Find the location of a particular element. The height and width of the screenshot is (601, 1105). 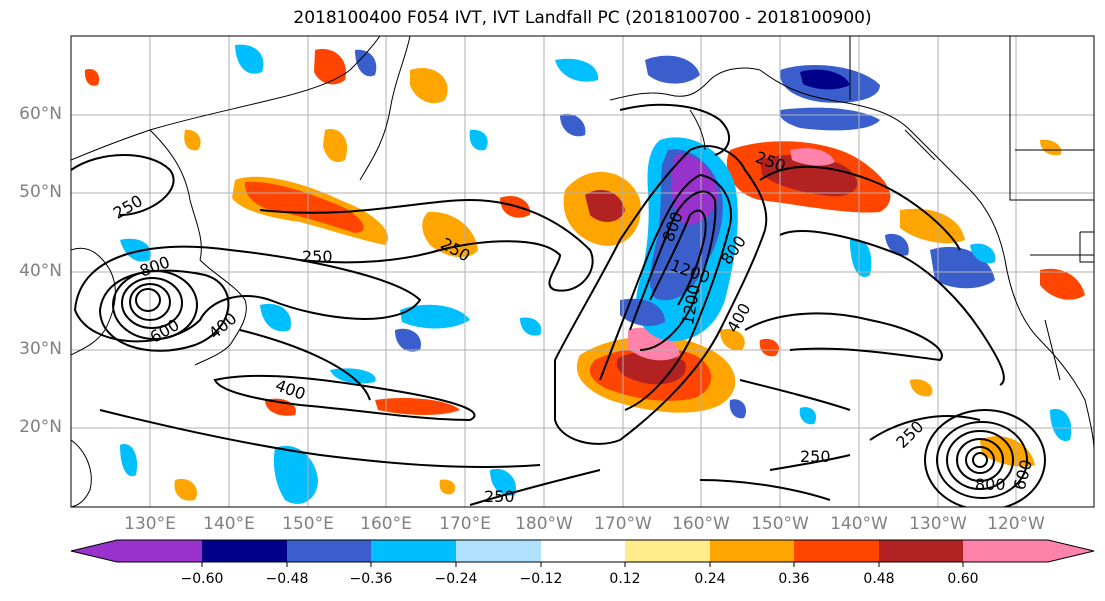

lon-label: 160°E is located at coordinates (386, 524).